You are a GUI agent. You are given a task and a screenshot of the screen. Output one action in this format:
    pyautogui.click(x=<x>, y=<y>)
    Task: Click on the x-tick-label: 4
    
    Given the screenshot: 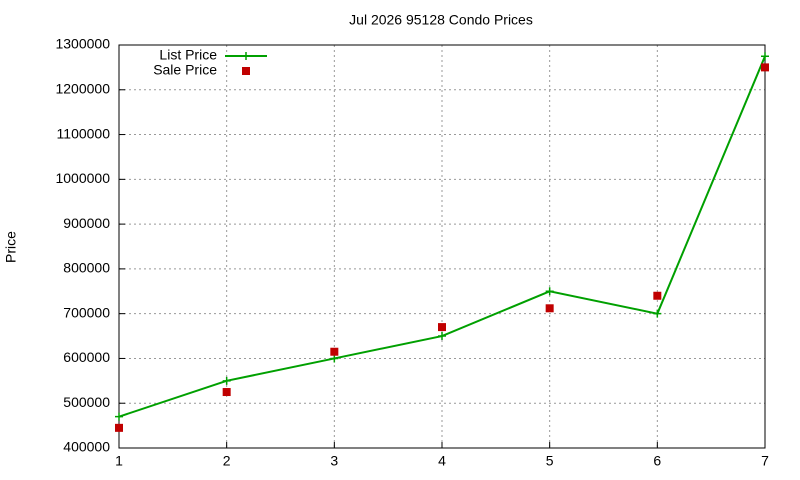 What is the action you would take?
    pyautogui.click(x=442, y=461)
    